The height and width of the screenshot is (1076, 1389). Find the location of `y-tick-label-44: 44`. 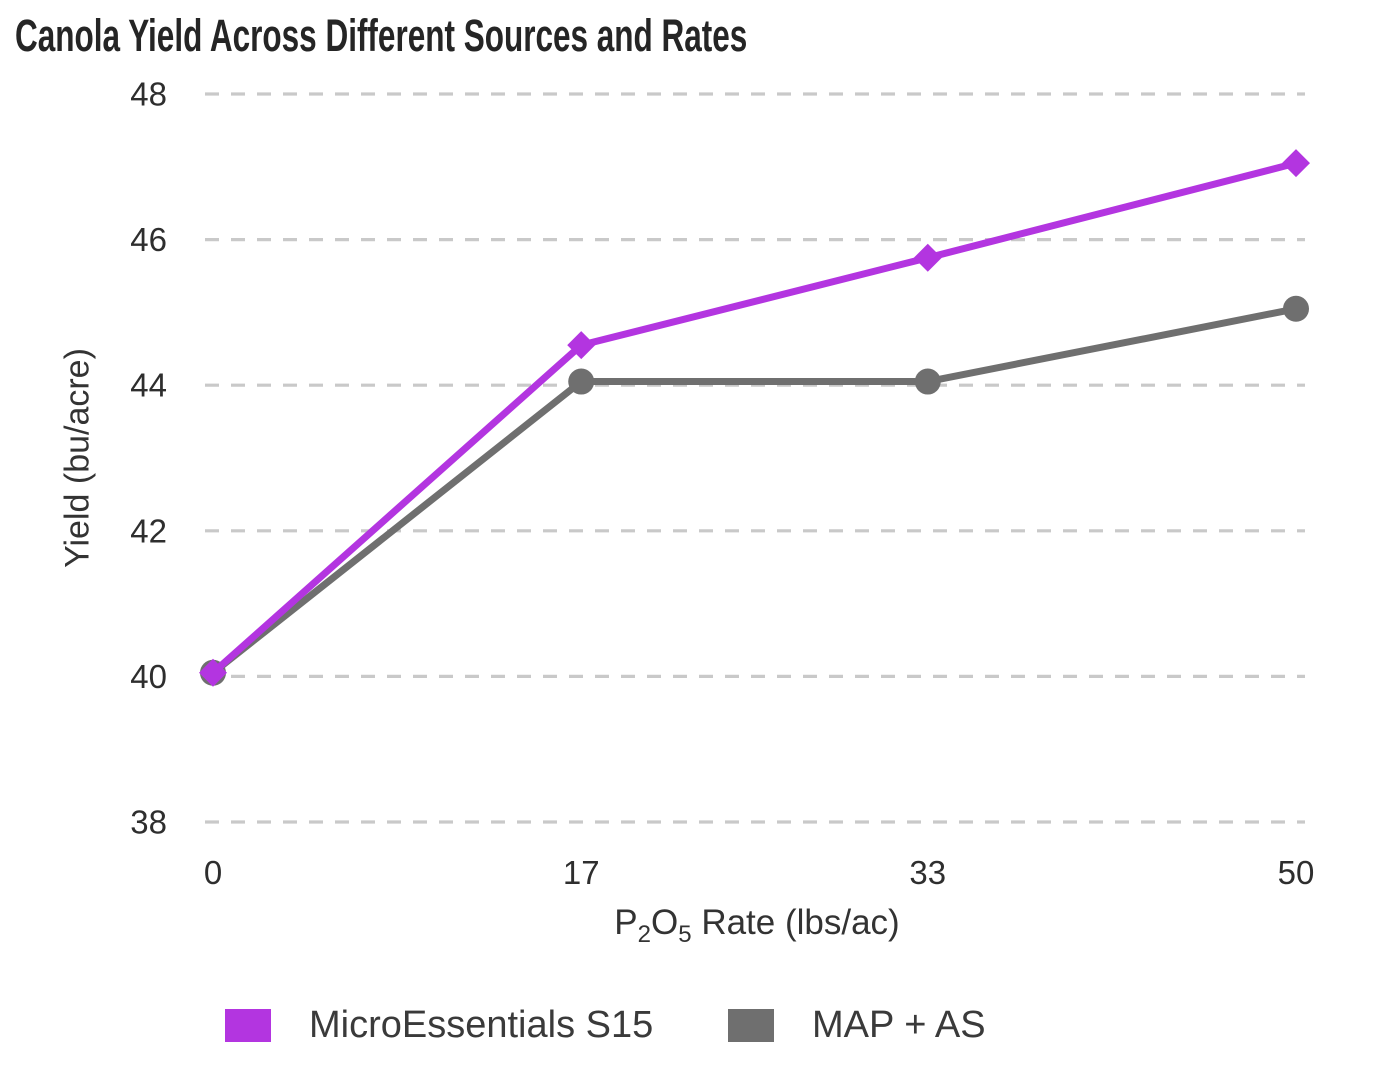

y-tick-label-44: 44 is located at coordinates (148, 385).